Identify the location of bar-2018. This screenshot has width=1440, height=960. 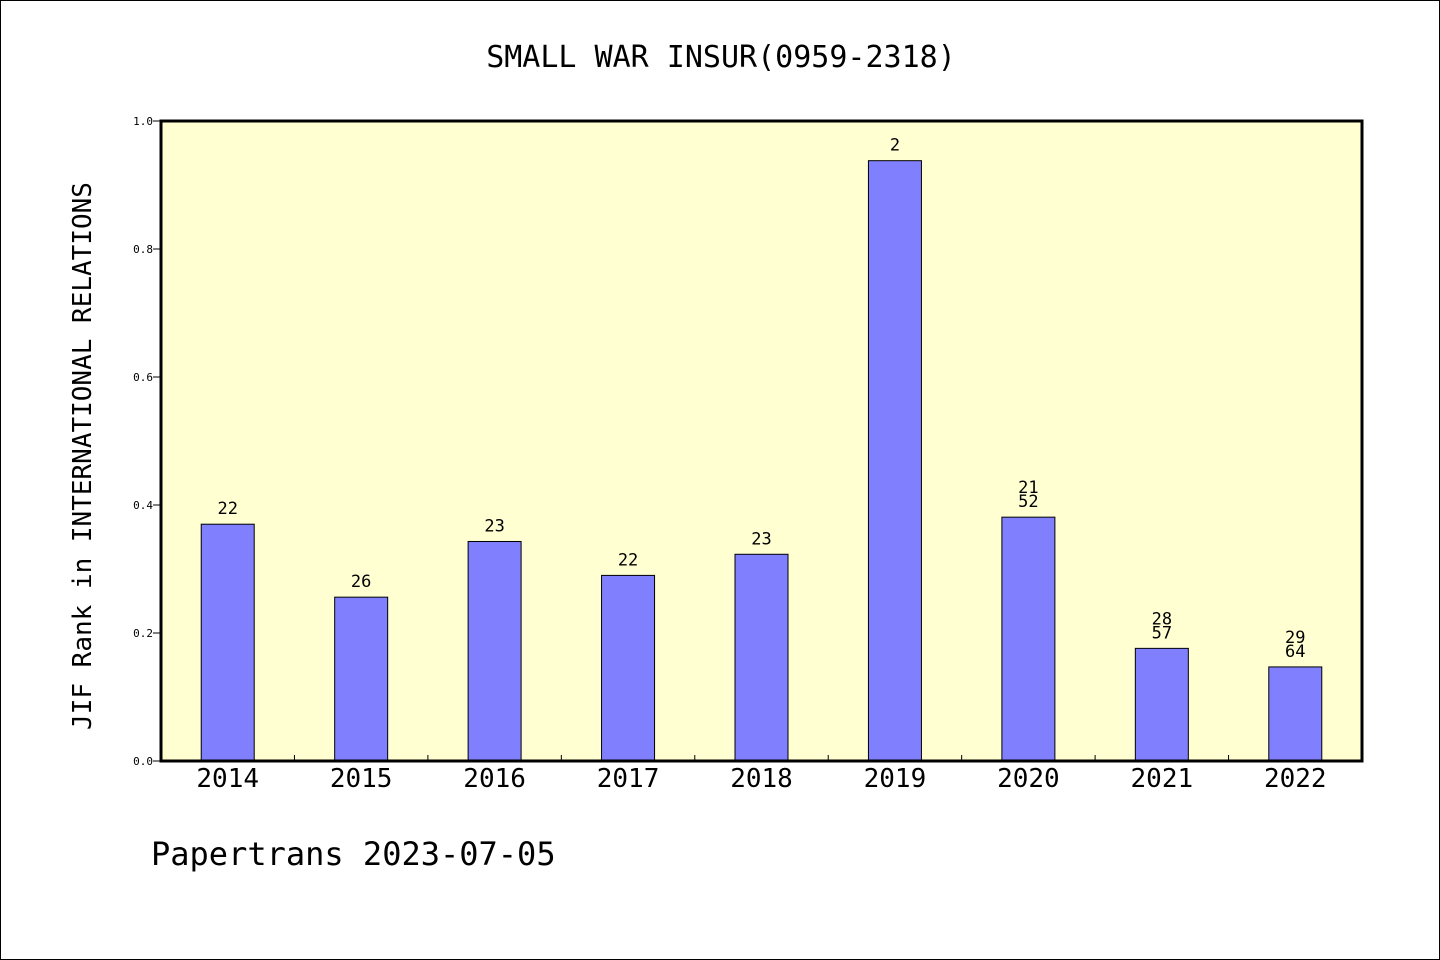
(761, 657).